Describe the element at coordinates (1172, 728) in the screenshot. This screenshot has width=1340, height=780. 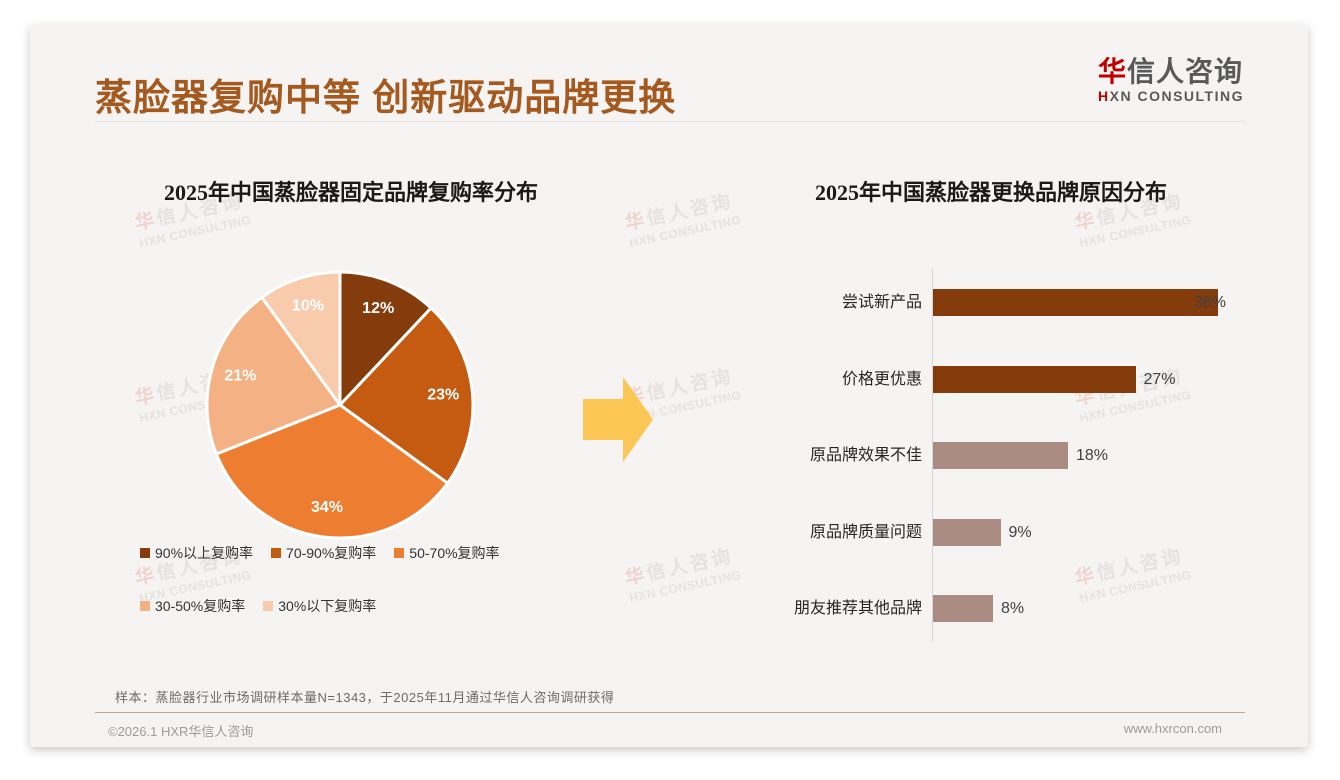
I see `website-text: www.hxrcon.com` at that location.